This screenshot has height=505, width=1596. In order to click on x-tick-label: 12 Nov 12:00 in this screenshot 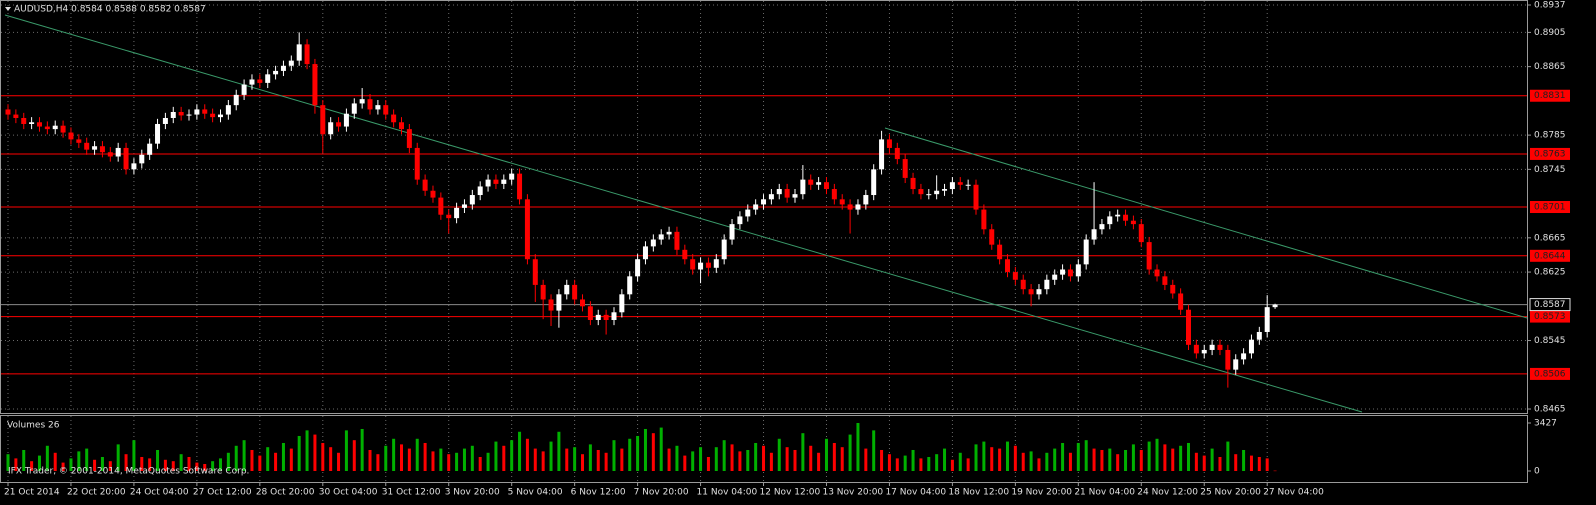, I will do `click(790, 493)`.